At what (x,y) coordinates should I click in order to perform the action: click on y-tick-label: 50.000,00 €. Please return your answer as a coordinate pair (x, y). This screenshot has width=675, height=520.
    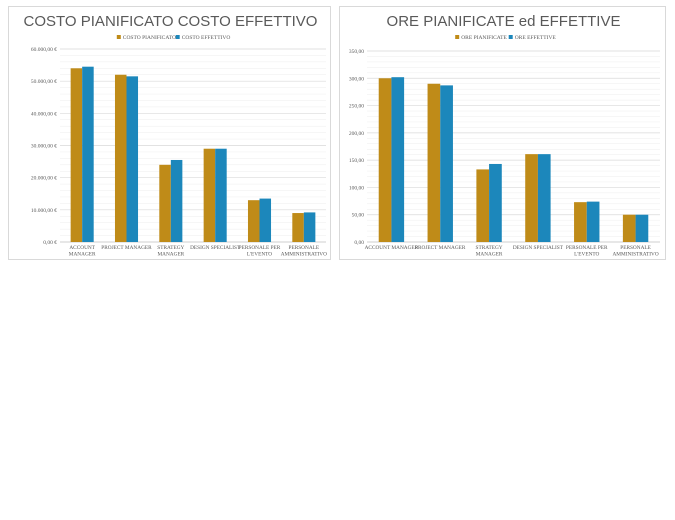
    Looking at the image, I should click on (44, 82).